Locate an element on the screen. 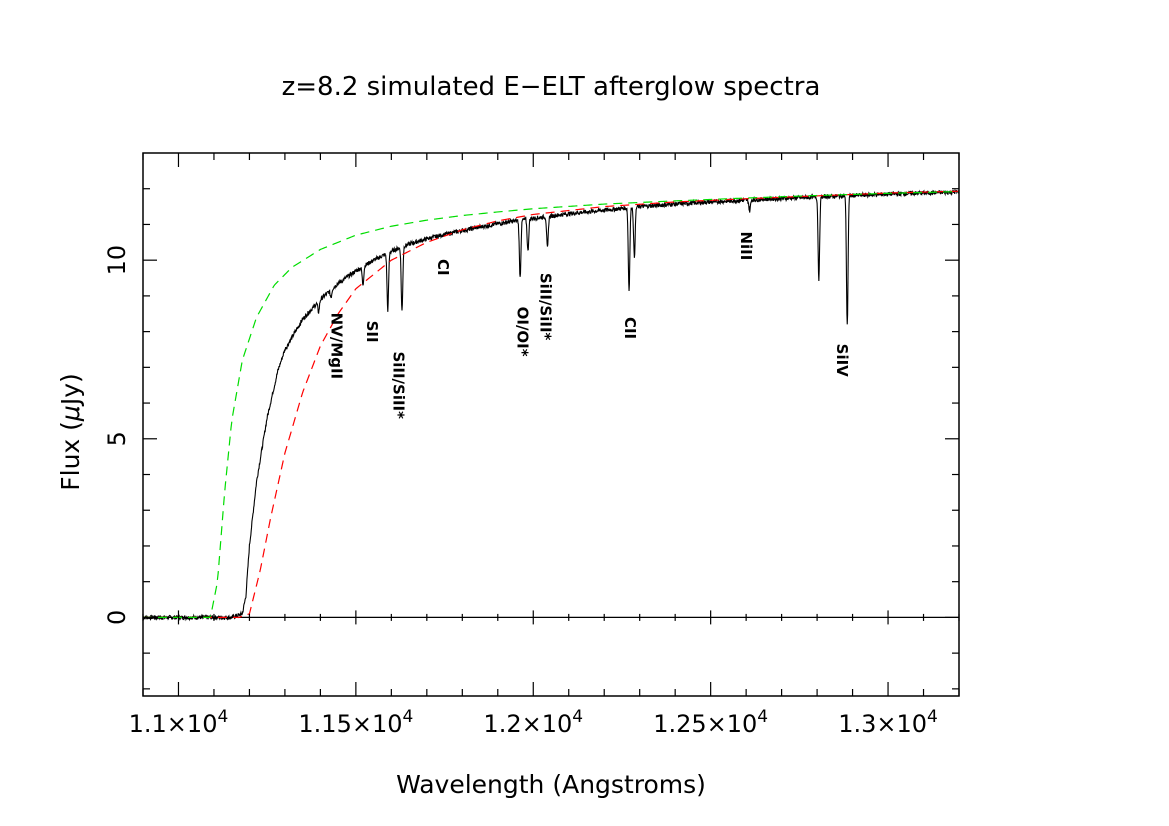 The image size is (1169, 826). x-tick-label: 1.3×104 is located at coordinates (888, 722).